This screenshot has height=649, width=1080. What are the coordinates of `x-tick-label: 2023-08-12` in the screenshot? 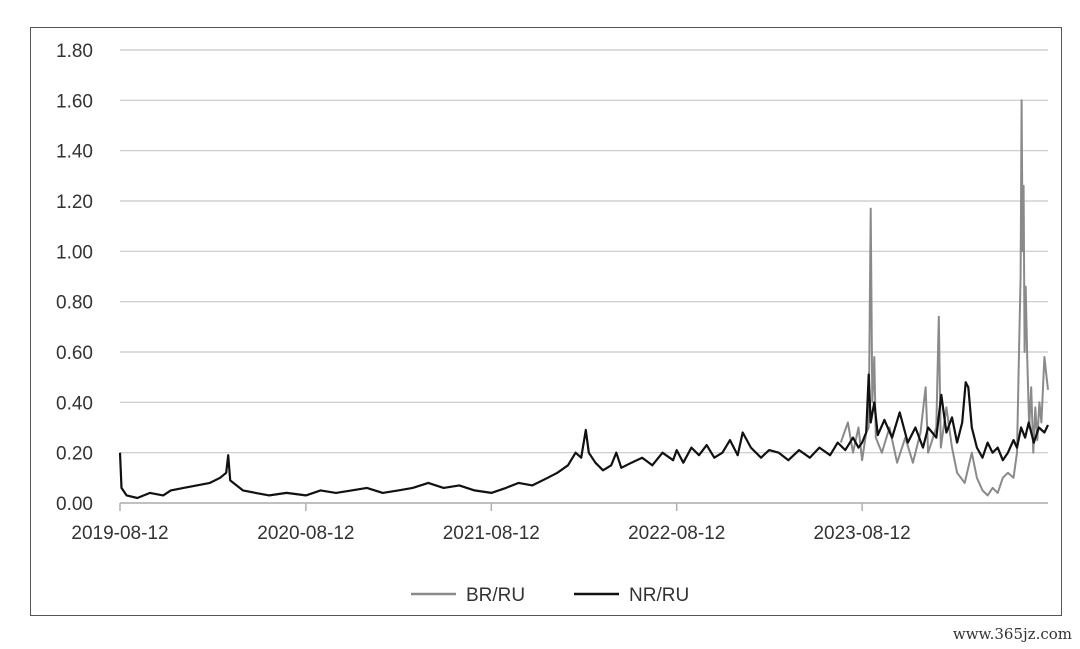 It's located at (861, 533).